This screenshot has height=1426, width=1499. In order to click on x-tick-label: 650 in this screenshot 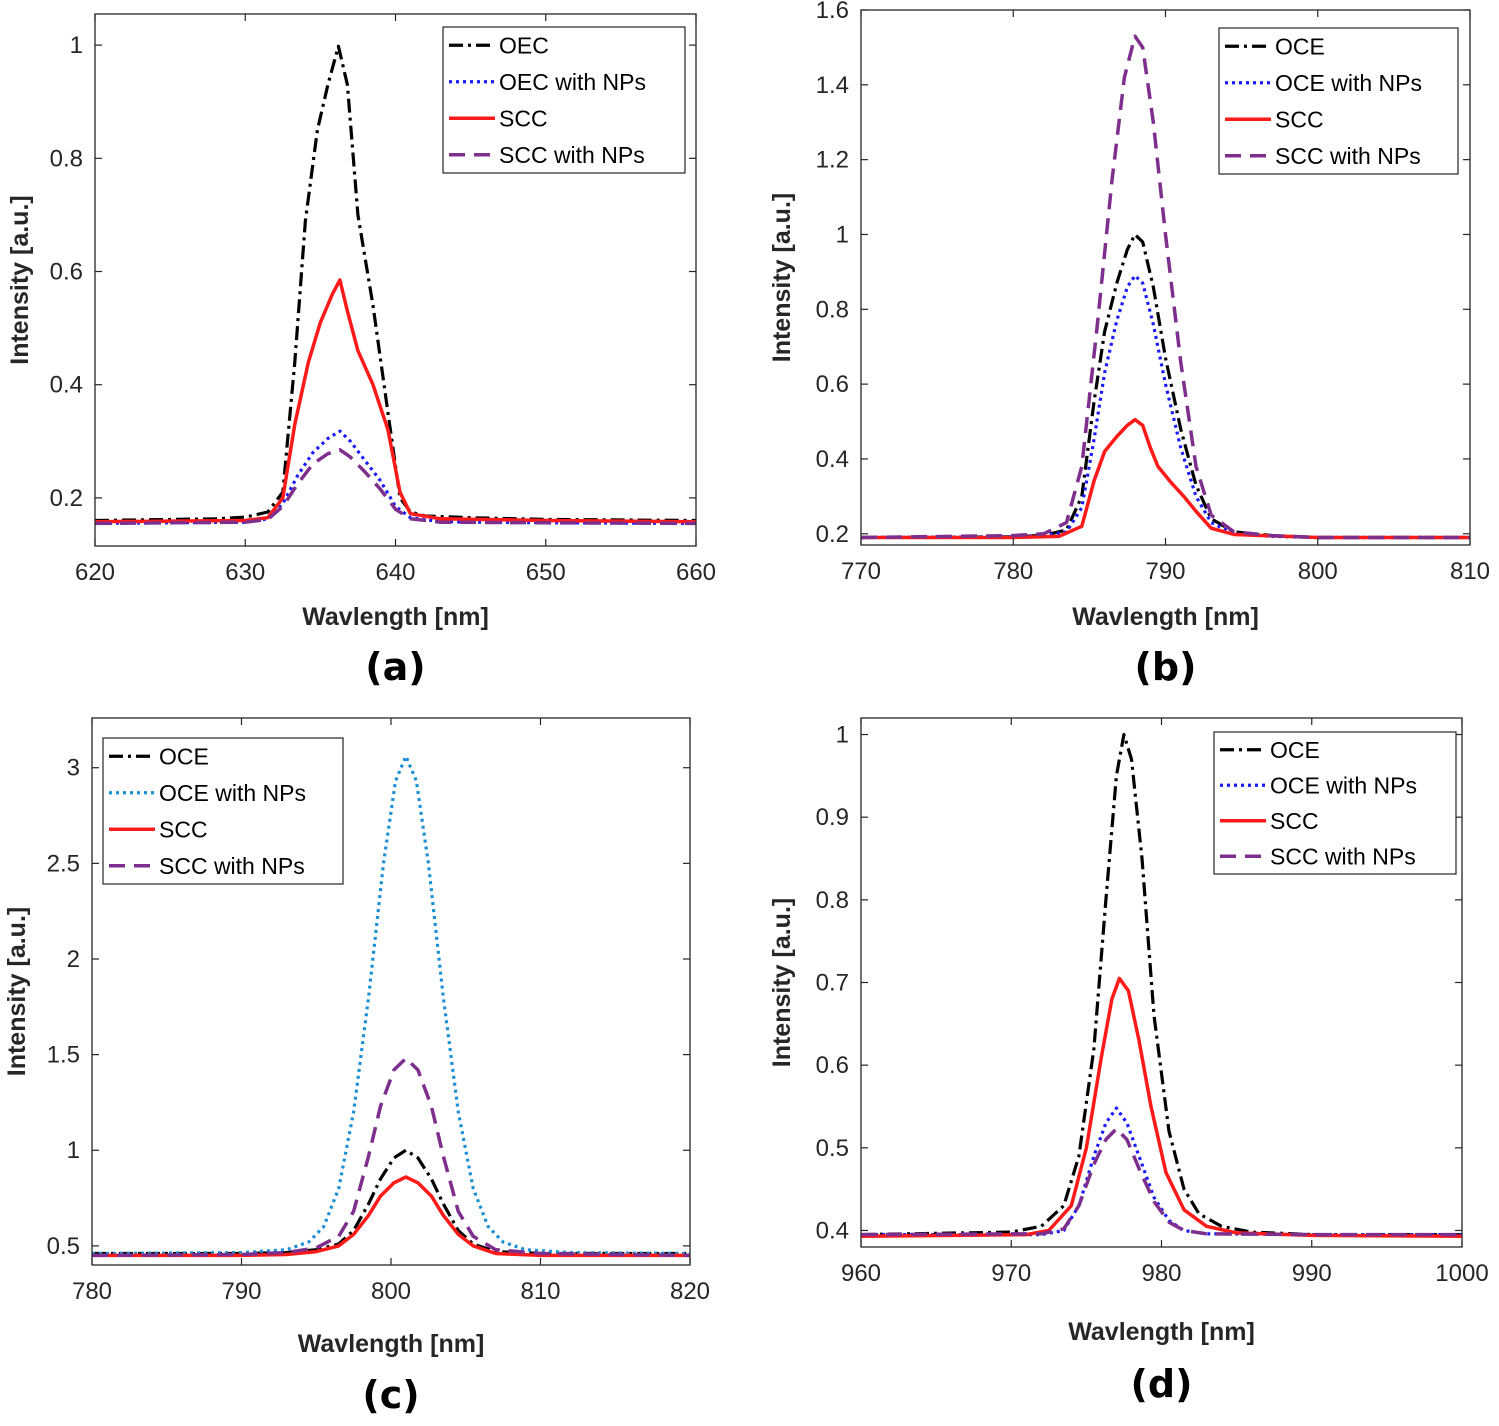, I will do `click(546, 572)`.